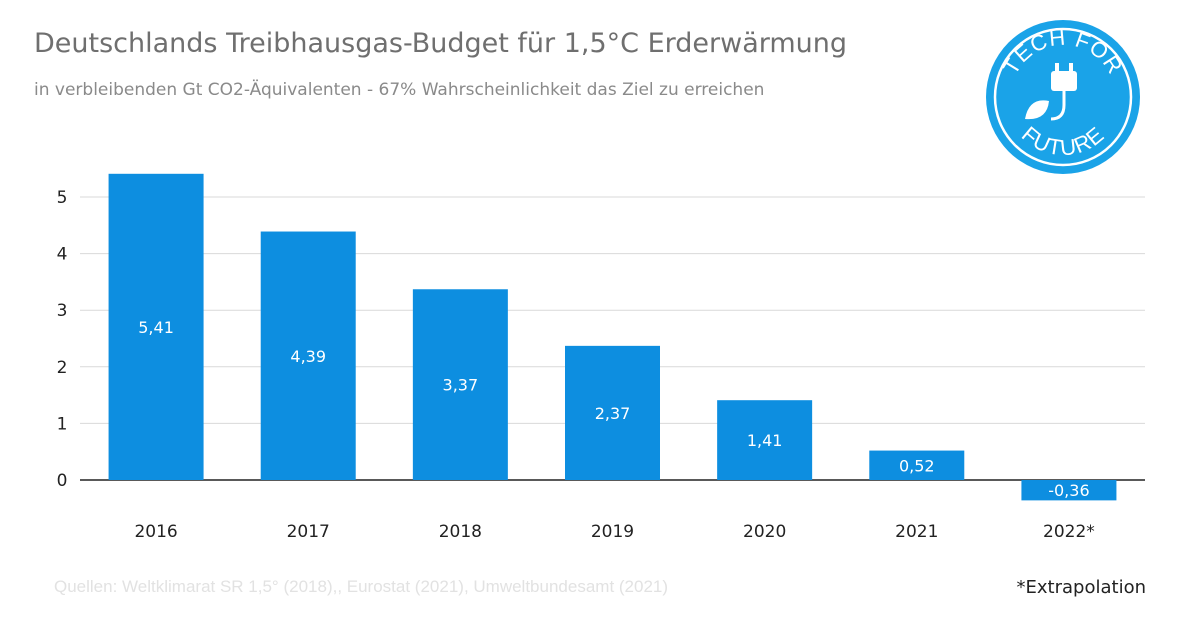 The width and height of the screenshot is (1179, 619). I want to click on x-tick-label: 2020, so click(764, 532).